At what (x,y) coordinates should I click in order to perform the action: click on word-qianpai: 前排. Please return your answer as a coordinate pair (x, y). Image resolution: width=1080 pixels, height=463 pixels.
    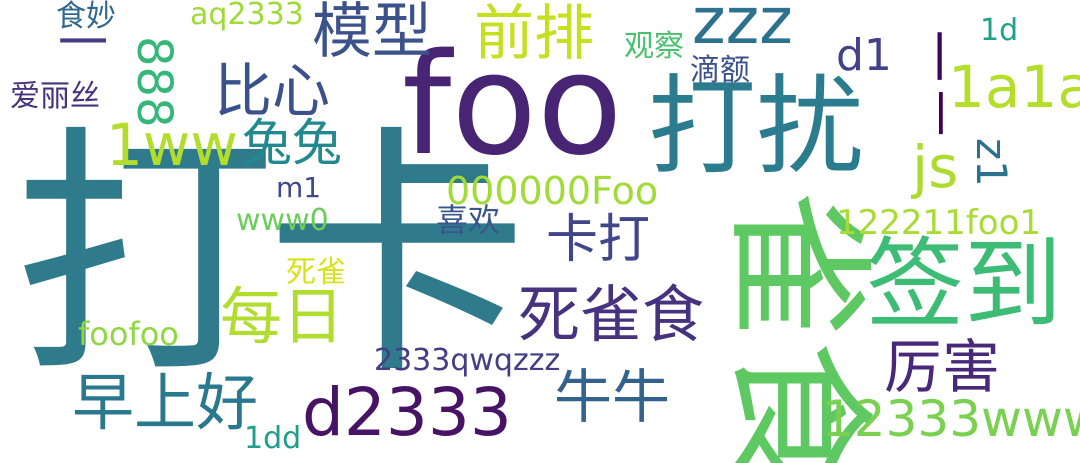
    Looking at the image, I should click on (534, 34).